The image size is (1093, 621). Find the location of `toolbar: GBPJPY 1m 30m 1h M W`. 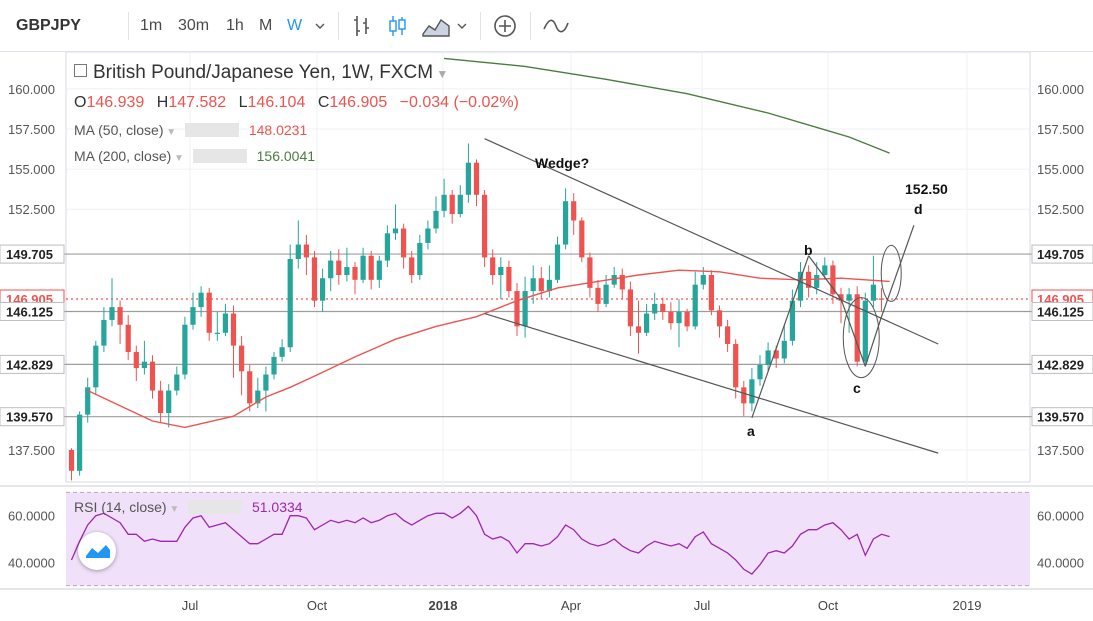

toolbar: GBPJPY 1m 30m 1h M W is located at coordinates (546, 26).